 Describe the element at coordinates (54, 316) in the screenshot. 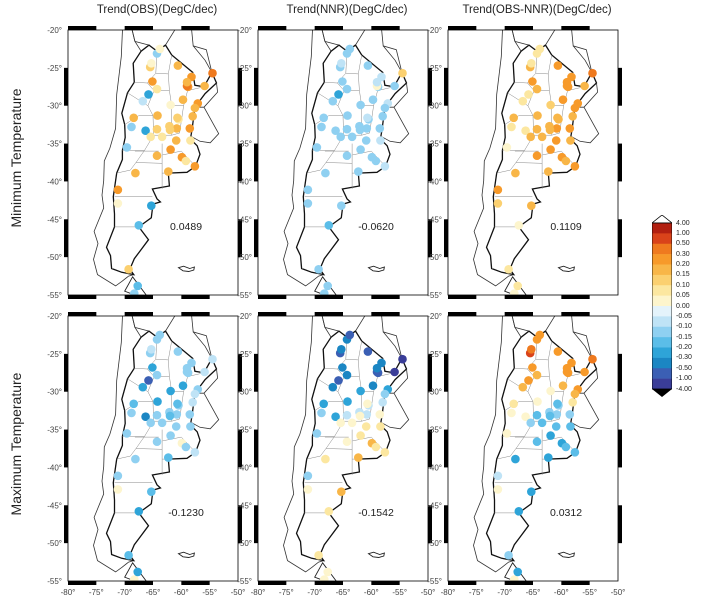

I see `lat-label: -20°` at that location.